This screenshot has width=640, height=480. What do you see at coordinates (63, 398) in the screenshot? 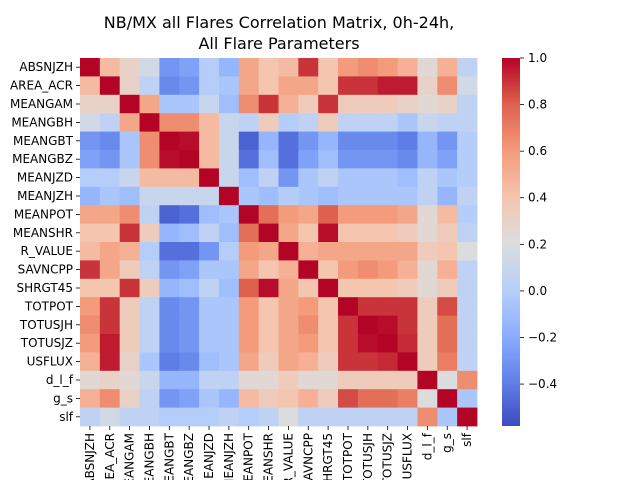
I see `row-tick-label: g_s` at bounding box center [63, 398].